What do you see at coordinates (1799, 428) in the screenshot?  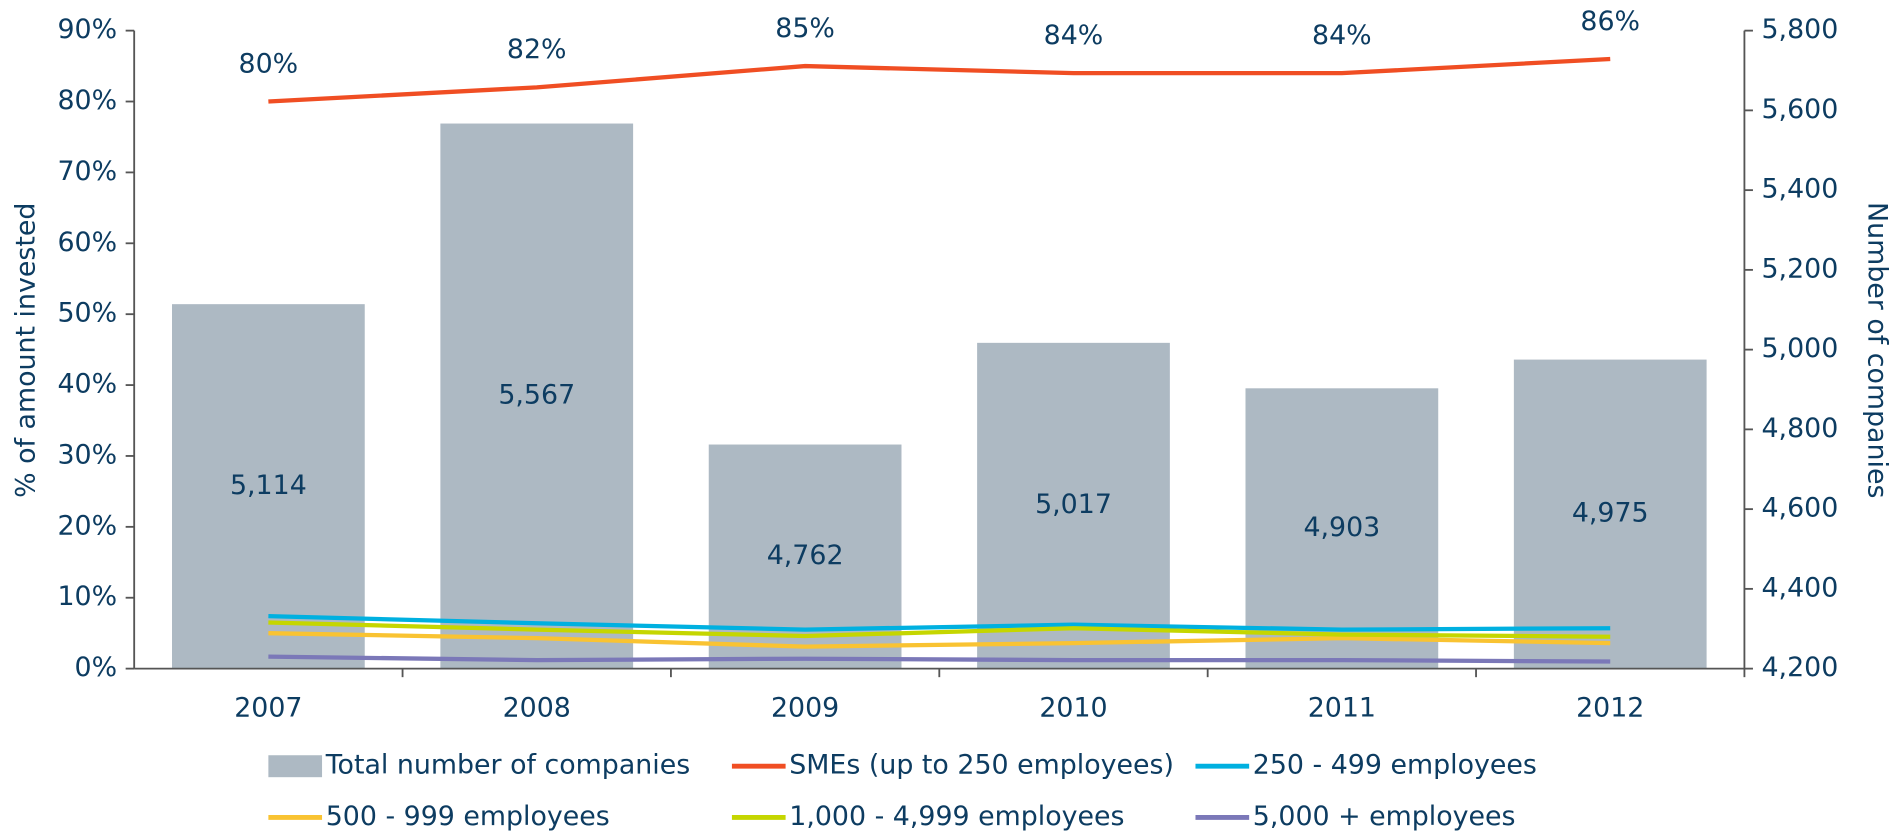 I see `y2-tick-label: 4,800` at bounding box center [1799, 428].